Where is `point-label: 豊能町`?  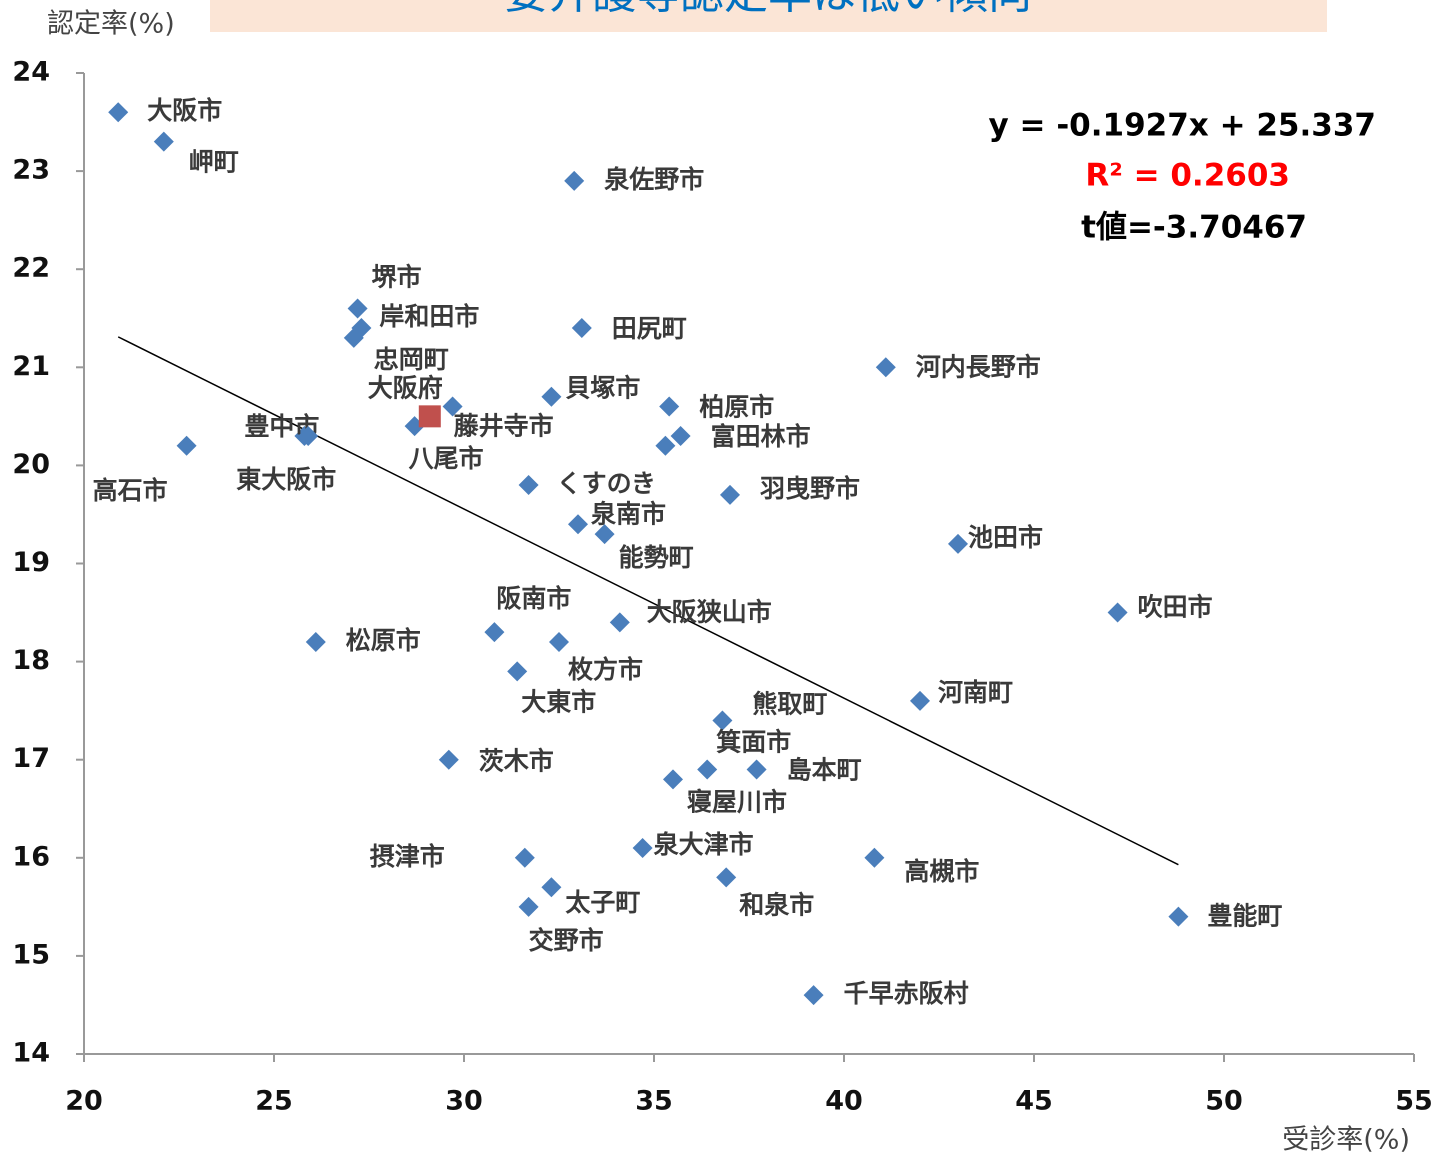
point-label: 豊能町 is located at coordinates (1244, 916).